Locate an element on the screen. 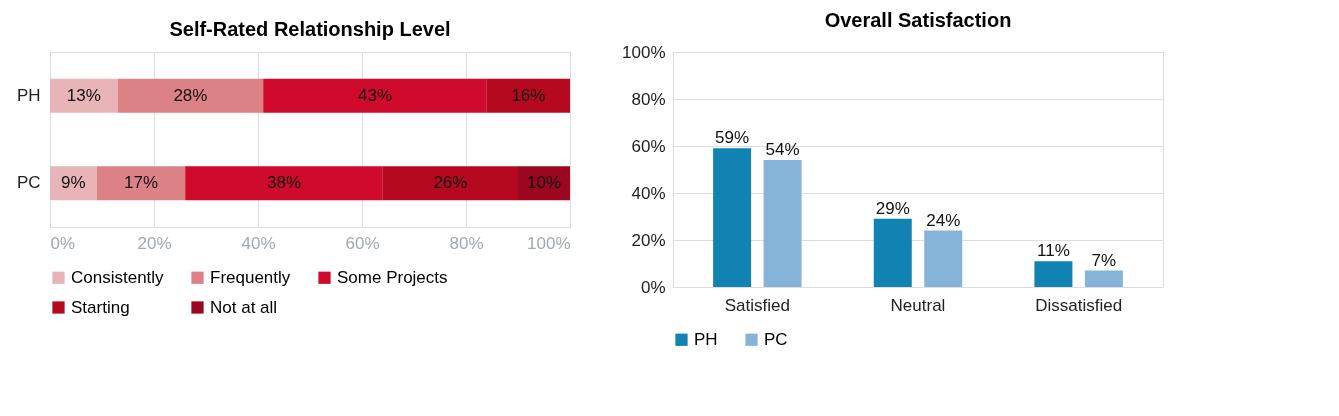  legend-label: PH is located at coordinates (706, 339).